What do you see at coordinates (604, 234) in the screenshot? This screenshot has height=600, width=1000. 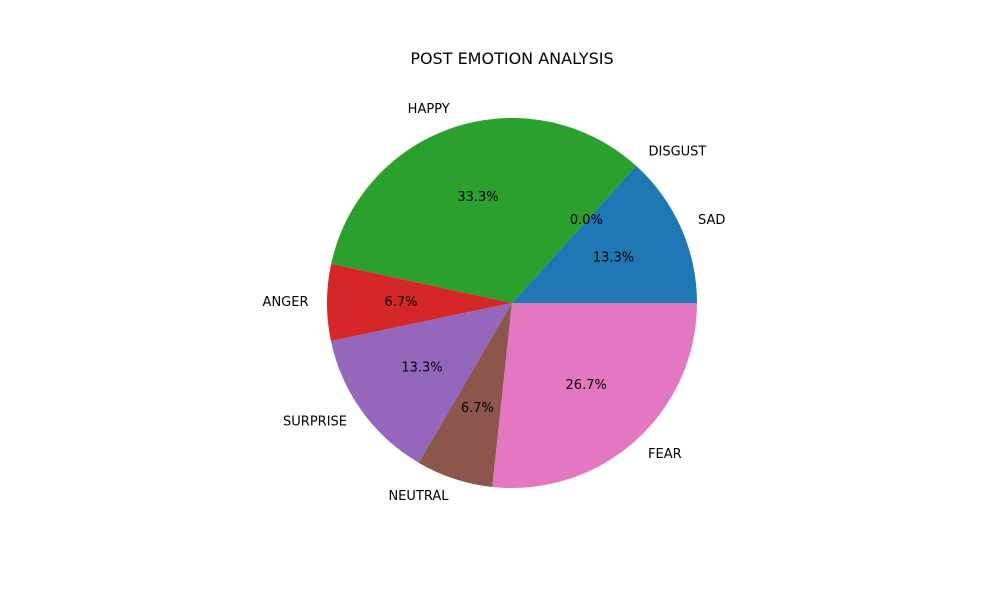 I see `pie-slice-sad` at bounding box center [604, 234].